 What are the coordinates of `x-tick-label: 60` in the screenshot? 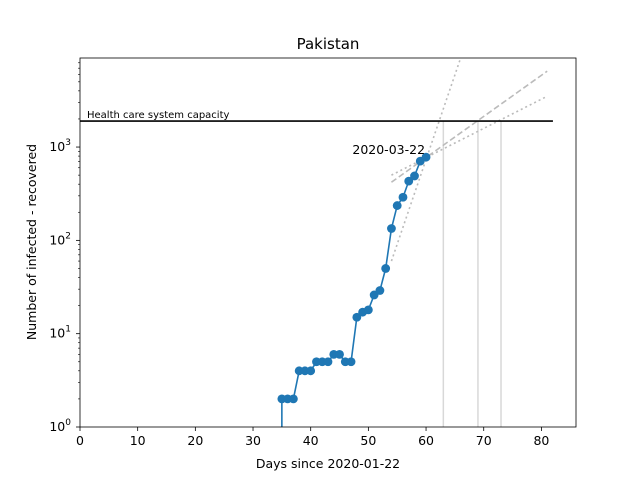 It's located at (426, 440).